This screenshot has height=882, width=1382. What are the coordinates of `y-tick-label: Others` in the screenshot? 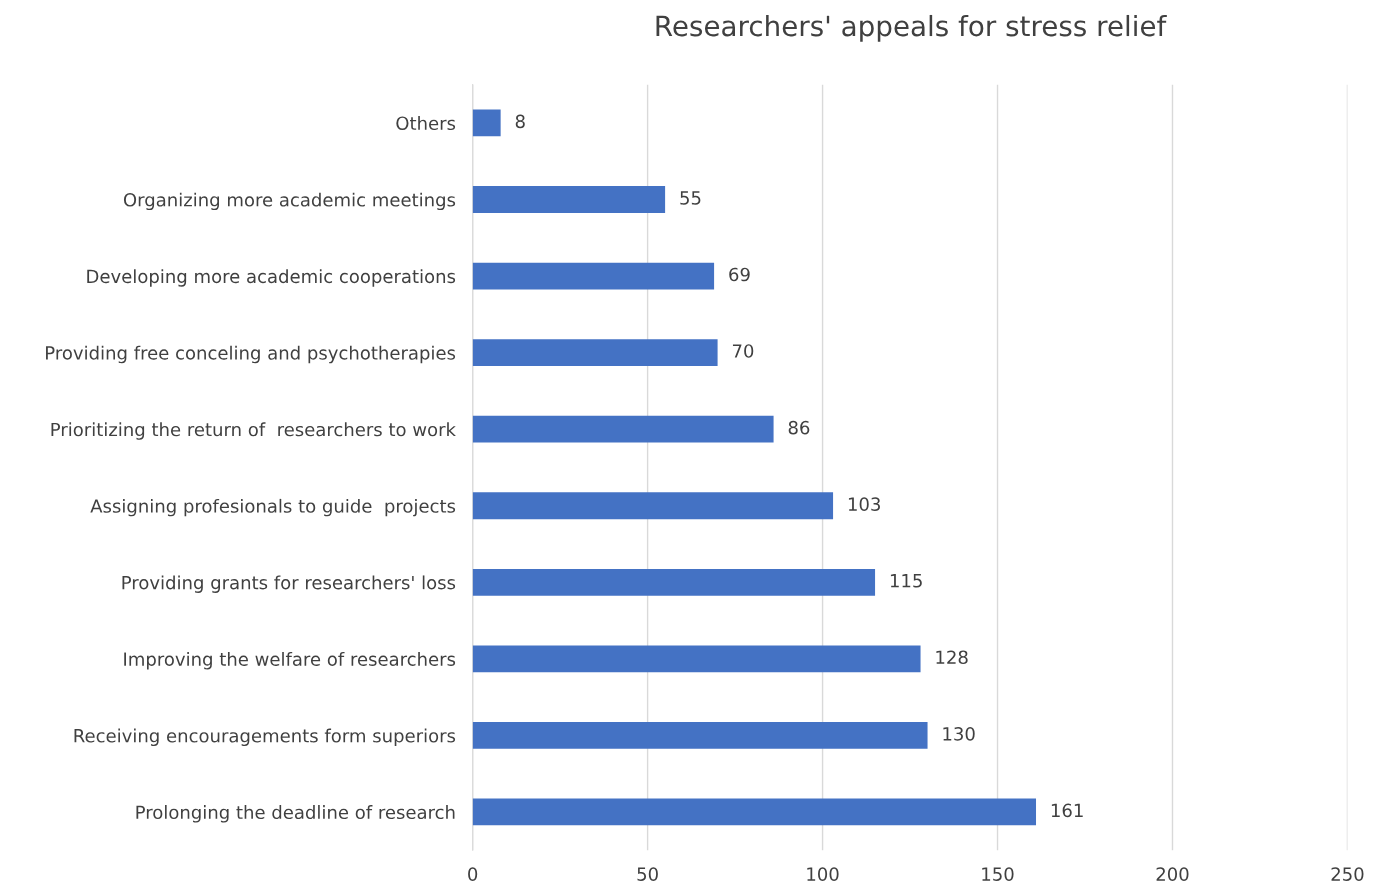 It's located at (426, 123).